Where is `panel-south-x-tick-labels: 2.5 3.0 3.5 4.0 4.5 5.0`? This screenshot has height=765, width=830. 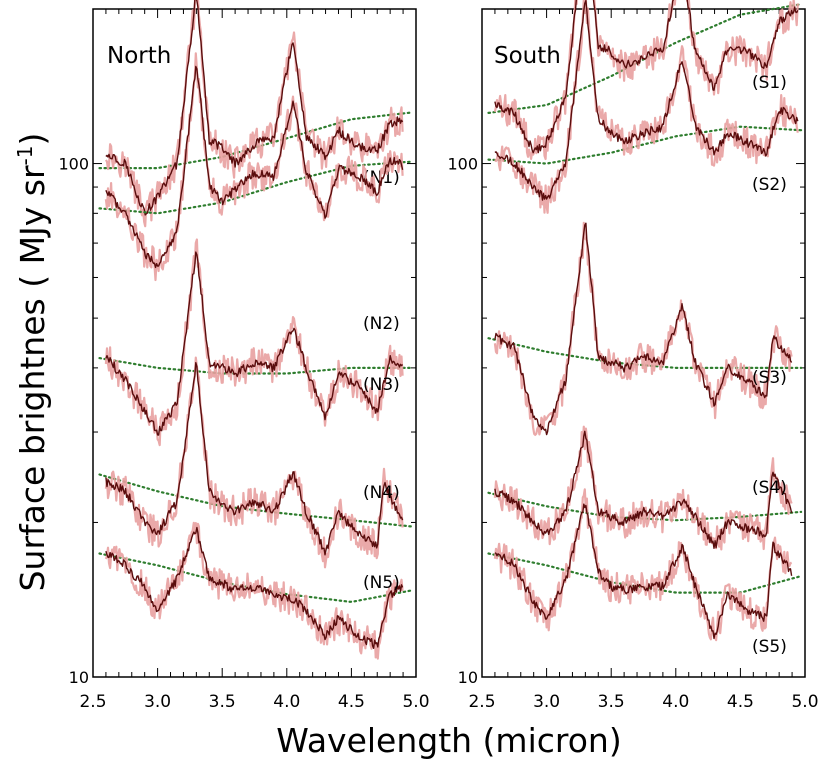 panel-south-x-tick-labels: 2.5 3.0 3.5 4.0 4.5 5.0 is located at coordinates (643, 702).